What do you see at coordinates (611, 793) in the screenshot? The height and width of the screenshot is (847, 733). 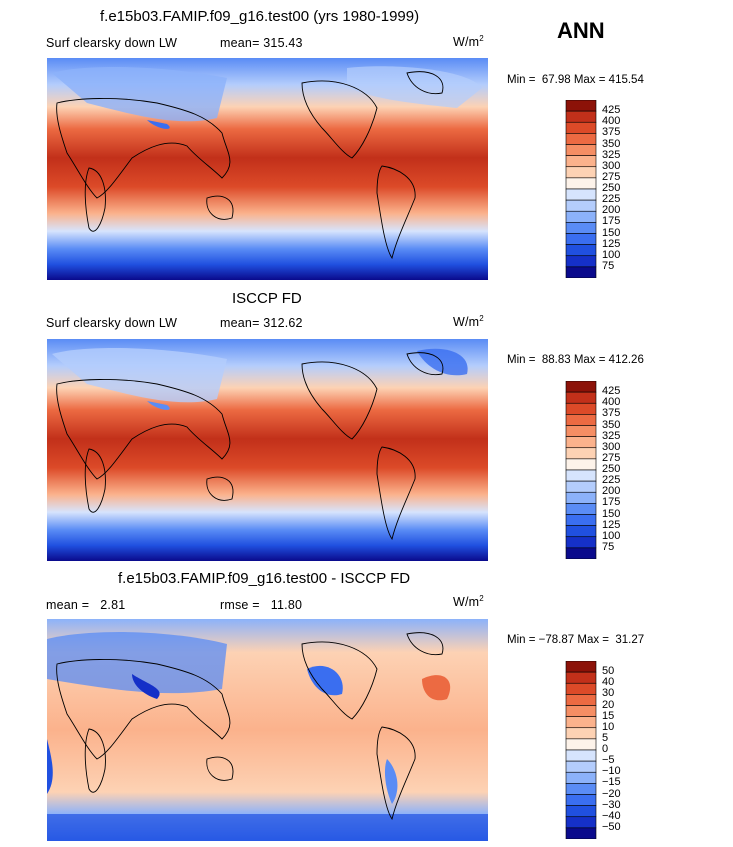 I see `colorbar-tick-label: −20` at bounding box center [611, 793].